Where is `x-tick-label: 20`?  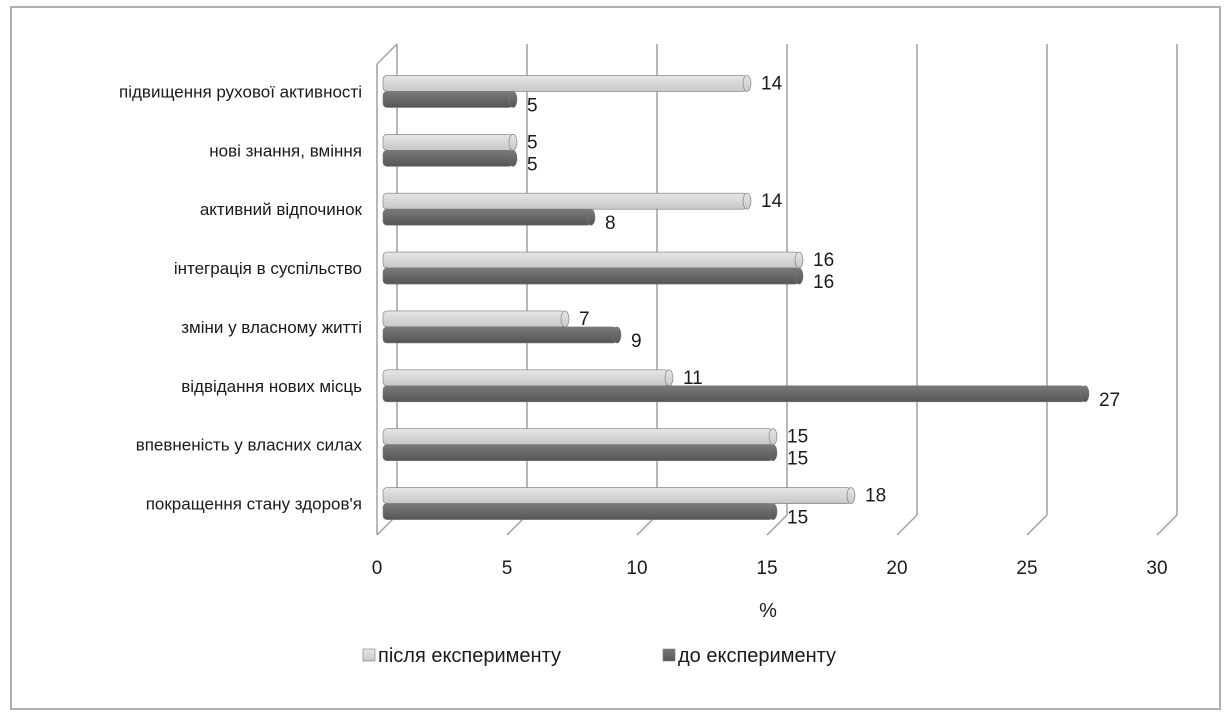 x-tick-label: 20 is located at coordinates (896, 568).